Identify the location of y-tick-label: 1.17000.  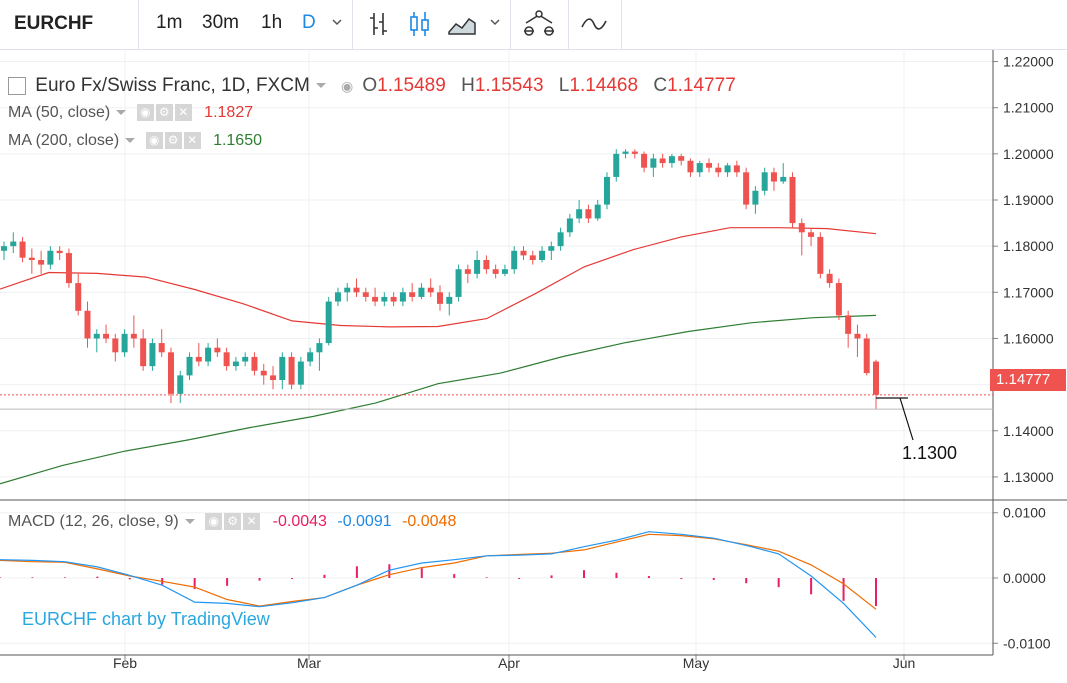
(1028, 292).